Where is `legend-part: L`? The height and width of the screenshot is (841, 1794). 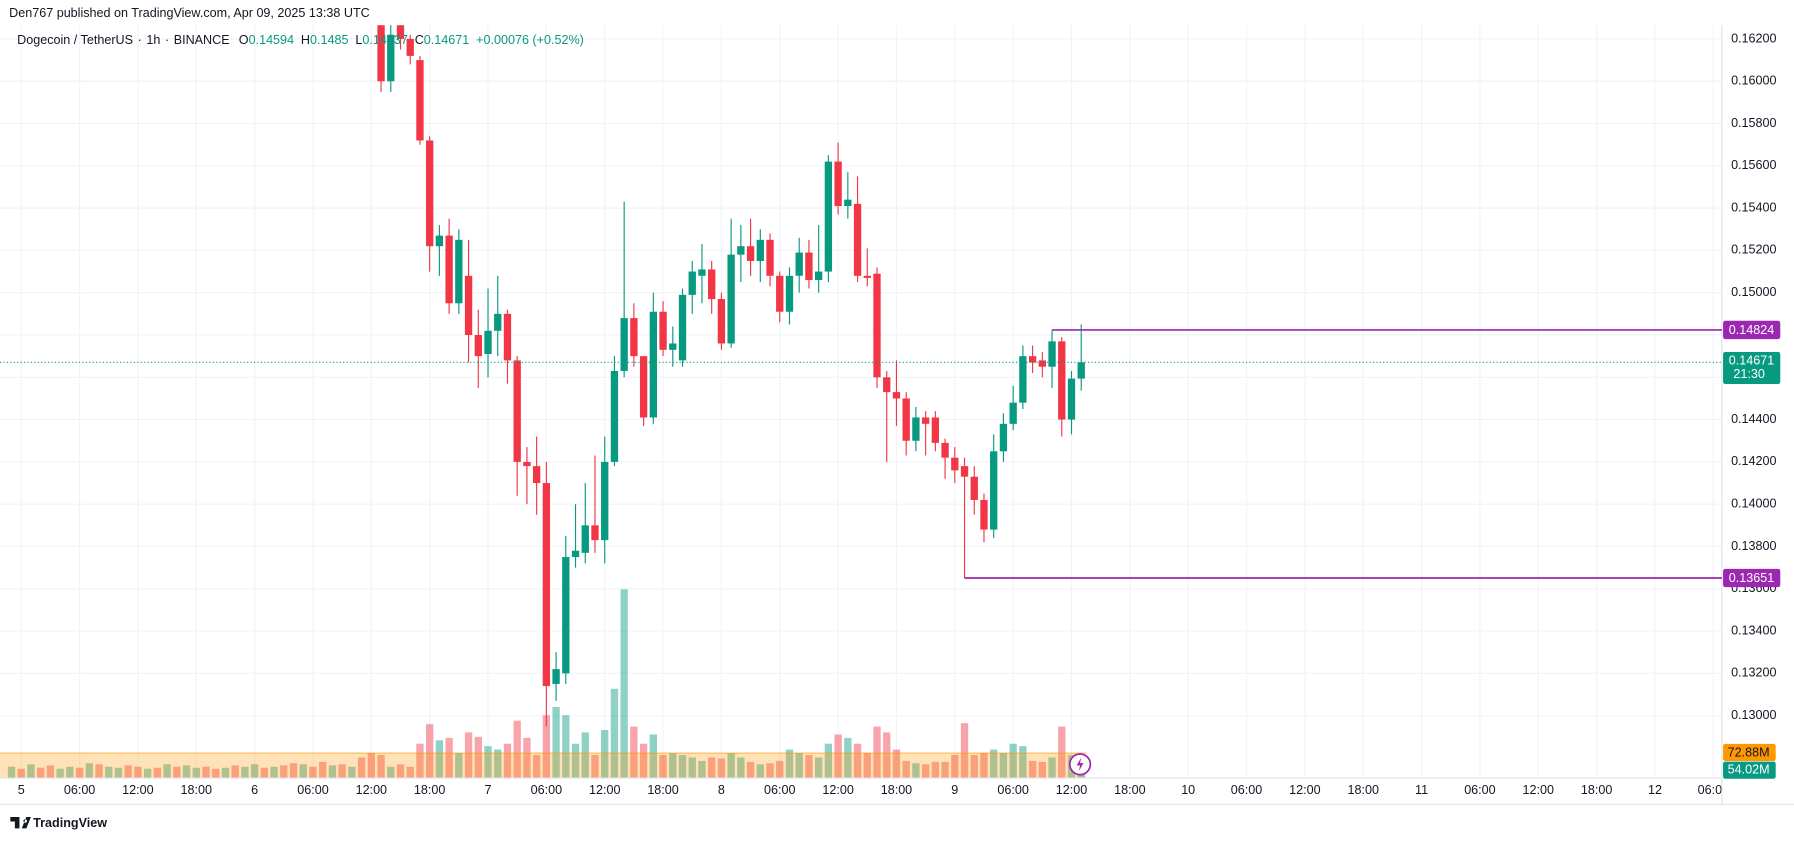 legend-part: L is located at coordinates (358, 41).